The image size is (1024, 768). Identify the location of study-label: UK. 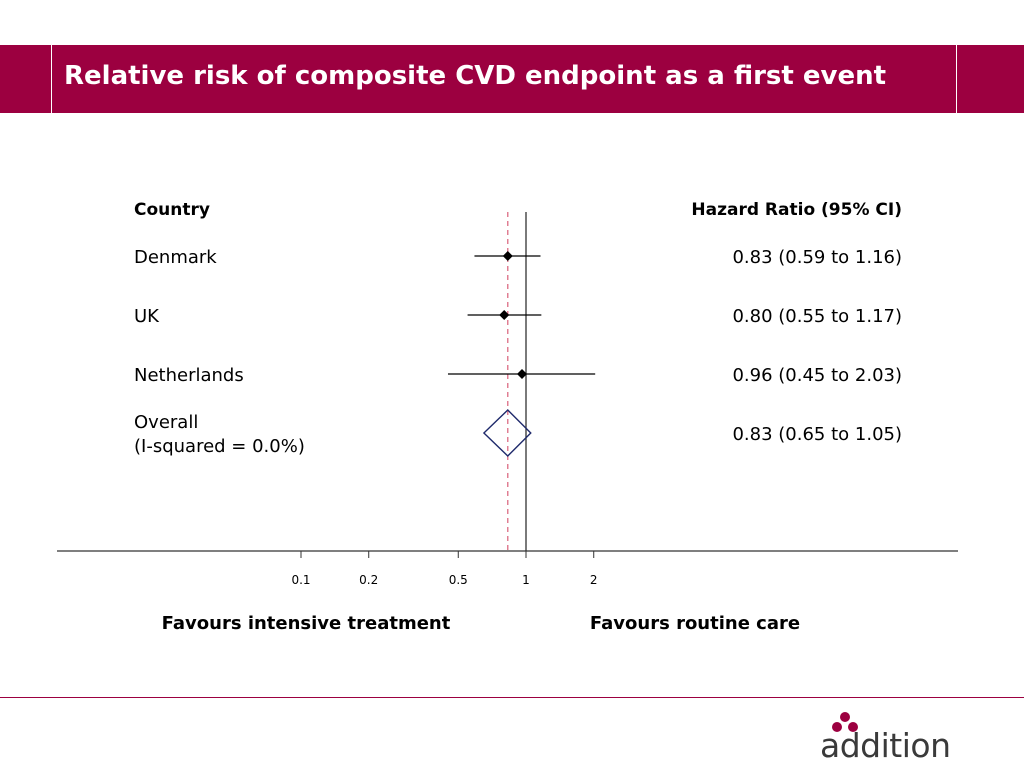
(147, 316).